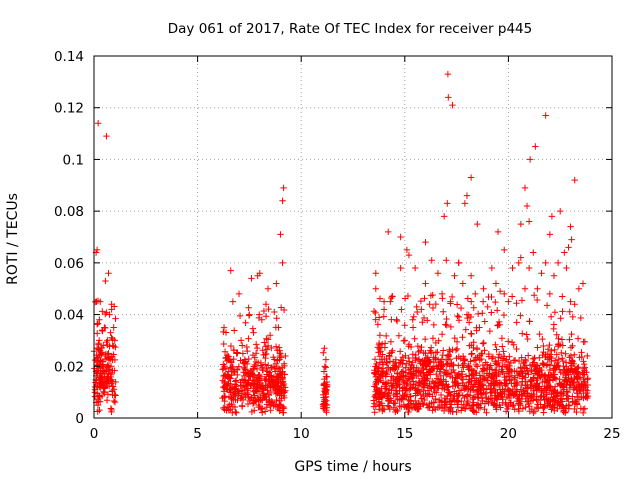  What do you see at coordinates (69, 316) in the screenshot?
I see `y-tick-label: 0.04` at bounding box center [69, 316].